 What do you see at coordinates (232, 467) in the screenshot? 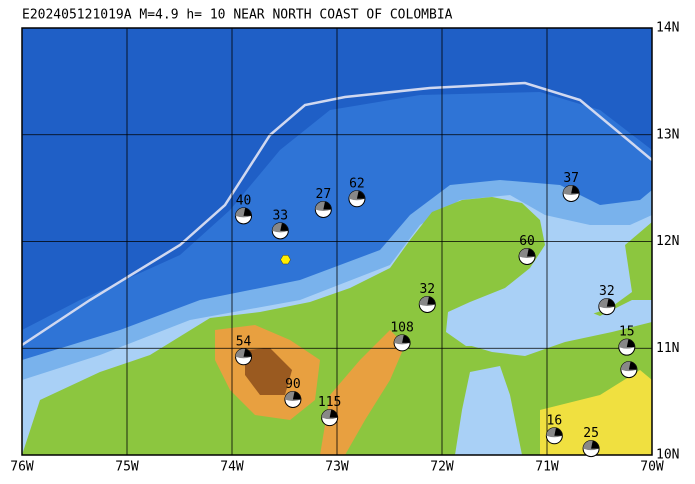
I see `x-tick-label: 74W` at bounding box center [232, 467].